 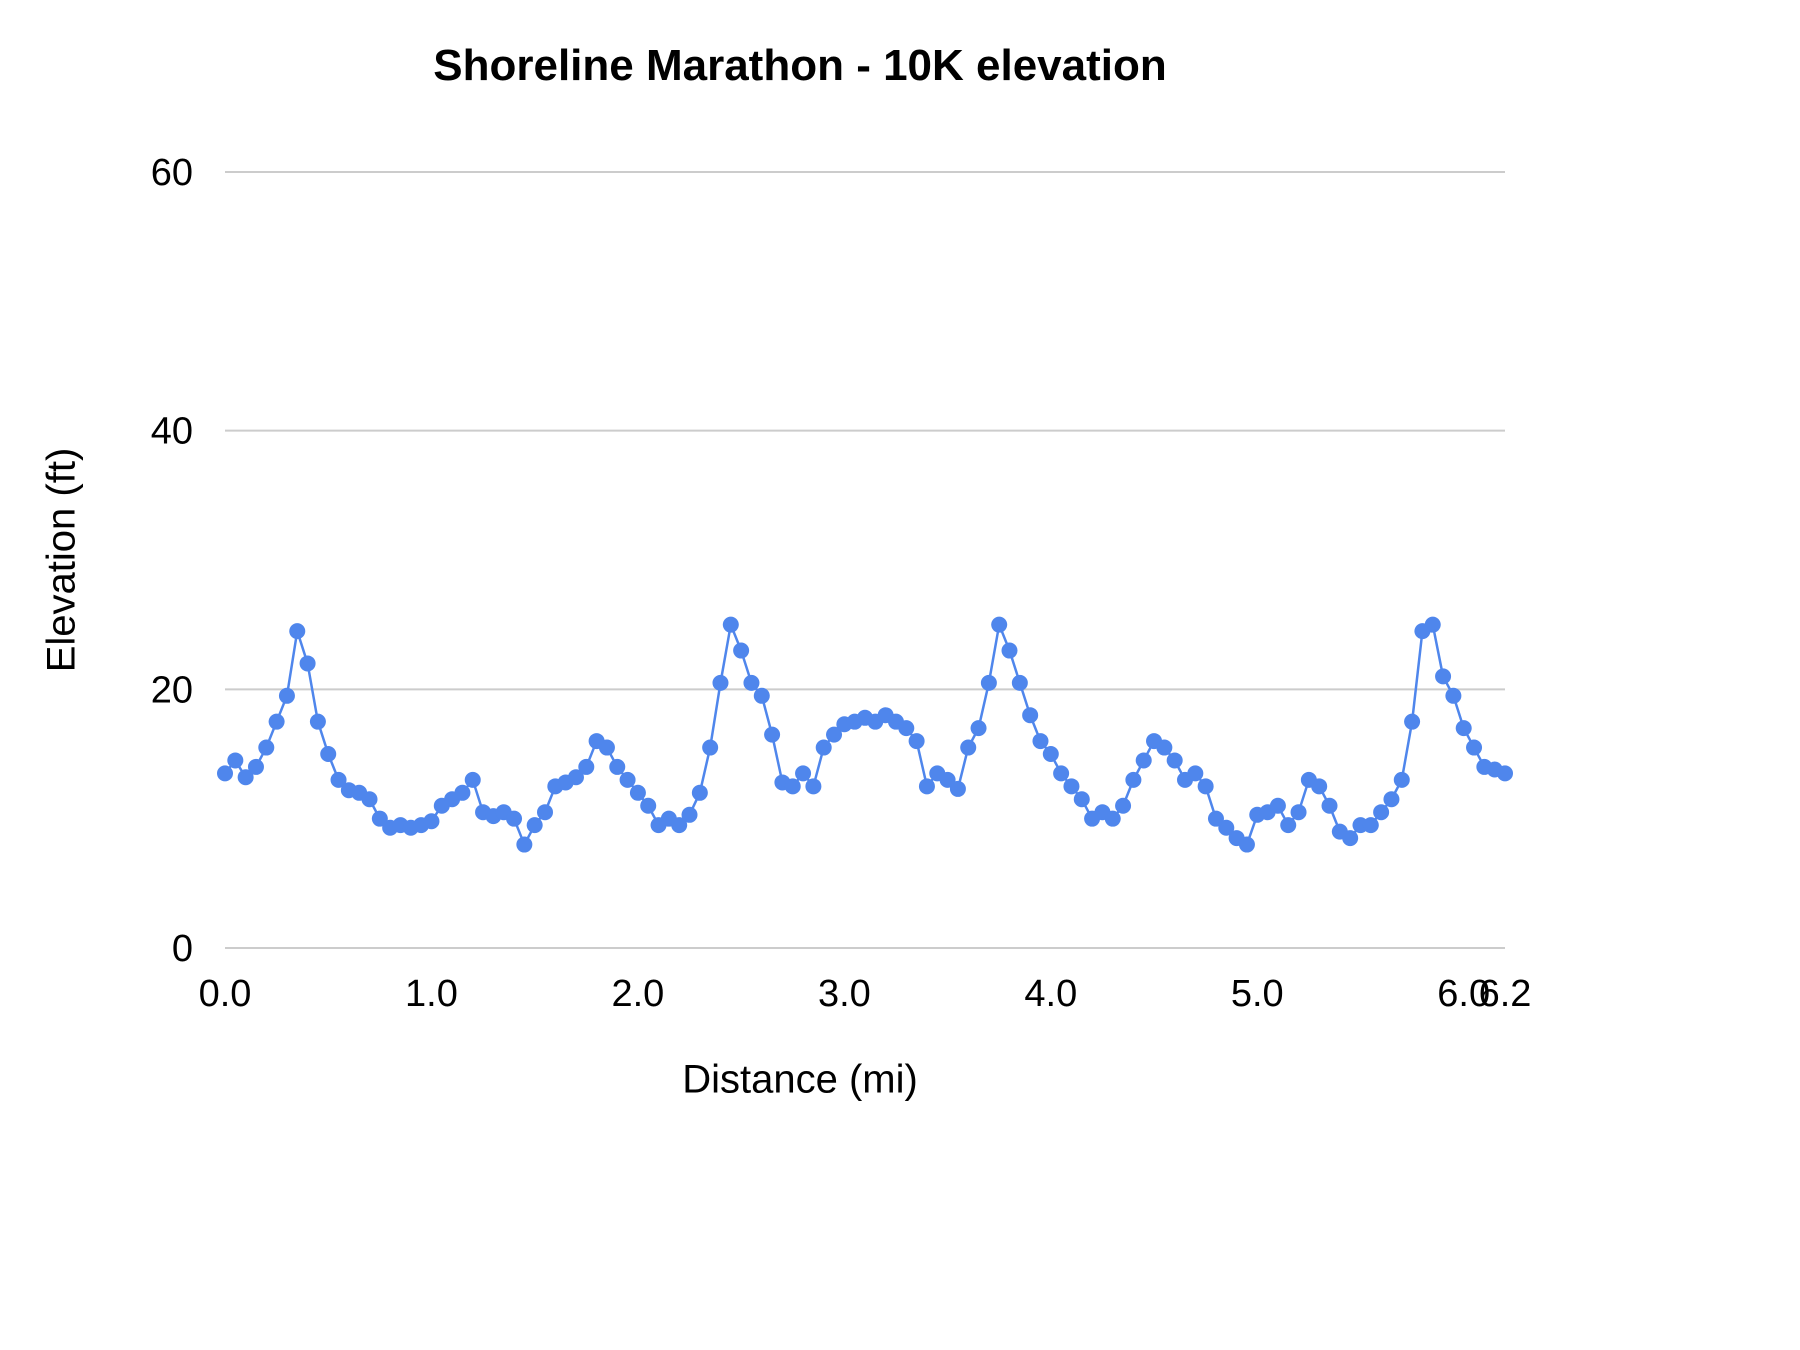 What do you see at coordinates (182, 949) in the screenshot?
I see `y-tick-label: 0` at bounding box center [182, 949].